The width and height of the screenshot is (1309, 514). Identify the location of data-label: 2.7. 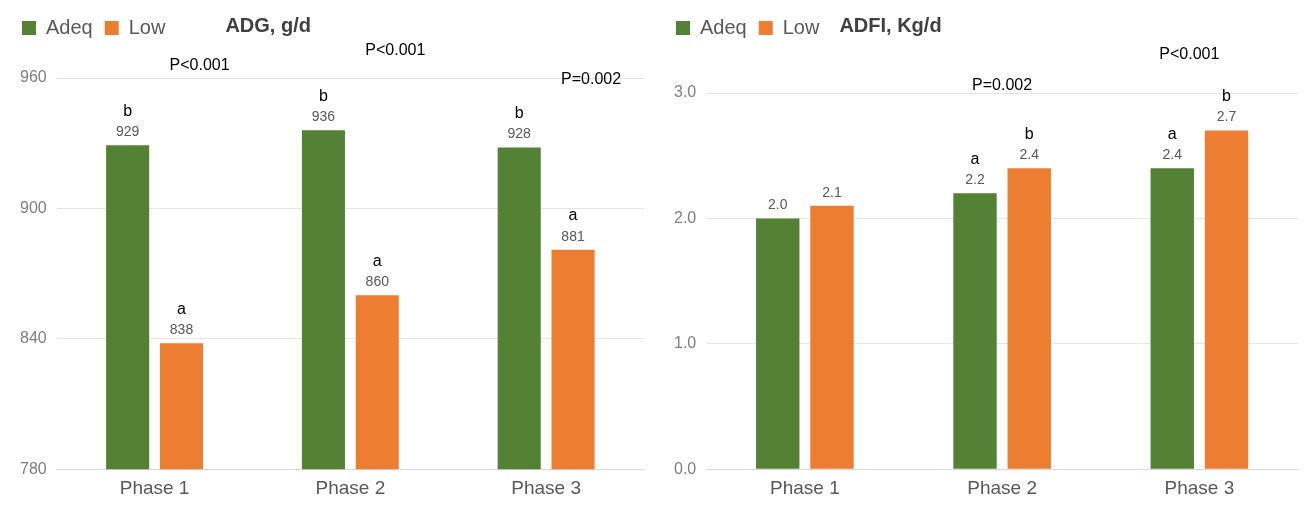
(1226, 116).